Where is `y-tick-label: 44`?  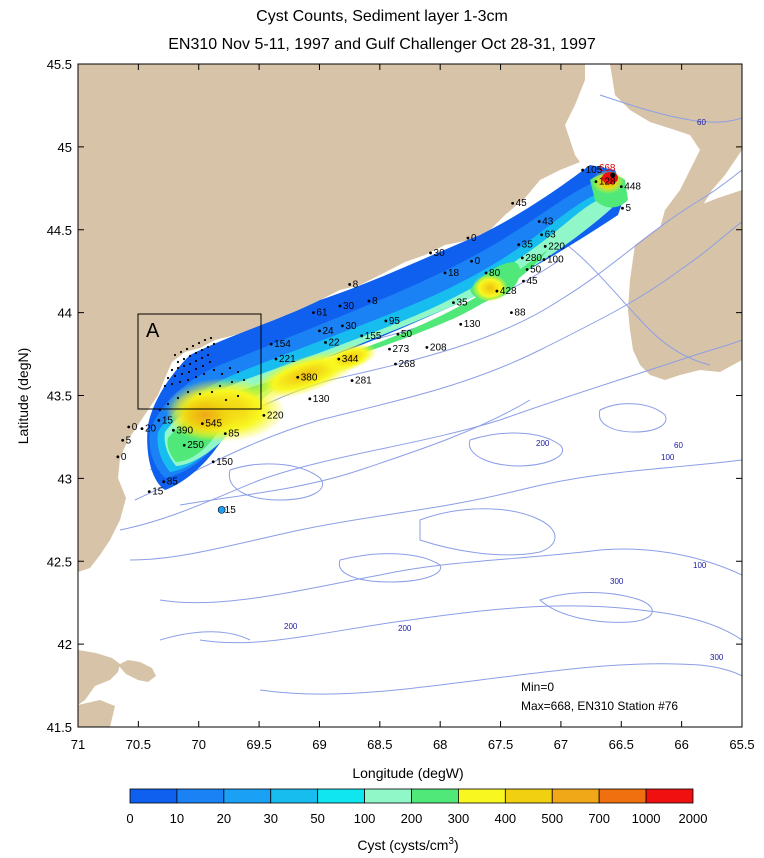
y-tick-label: 44 is located at coordinates (65, 313).